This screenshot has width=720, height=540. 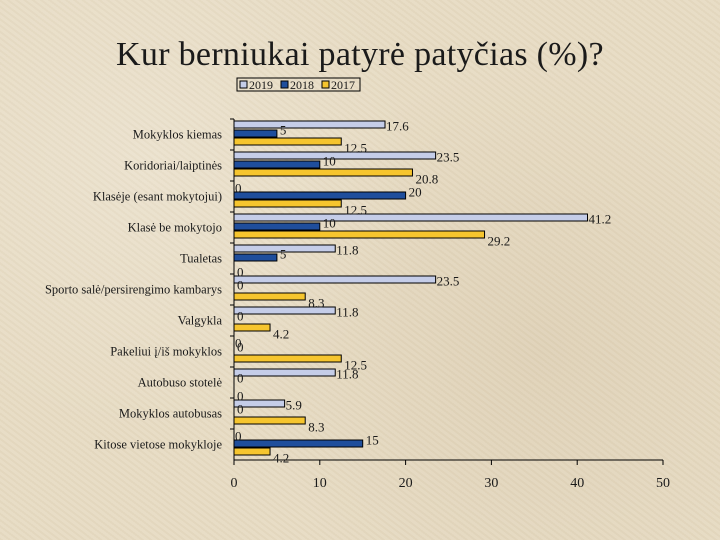 What do you see at coordinates (302, 85) in the screenshot?
I see `legend-label-2018: 2018` at bounding box center [302, 85].